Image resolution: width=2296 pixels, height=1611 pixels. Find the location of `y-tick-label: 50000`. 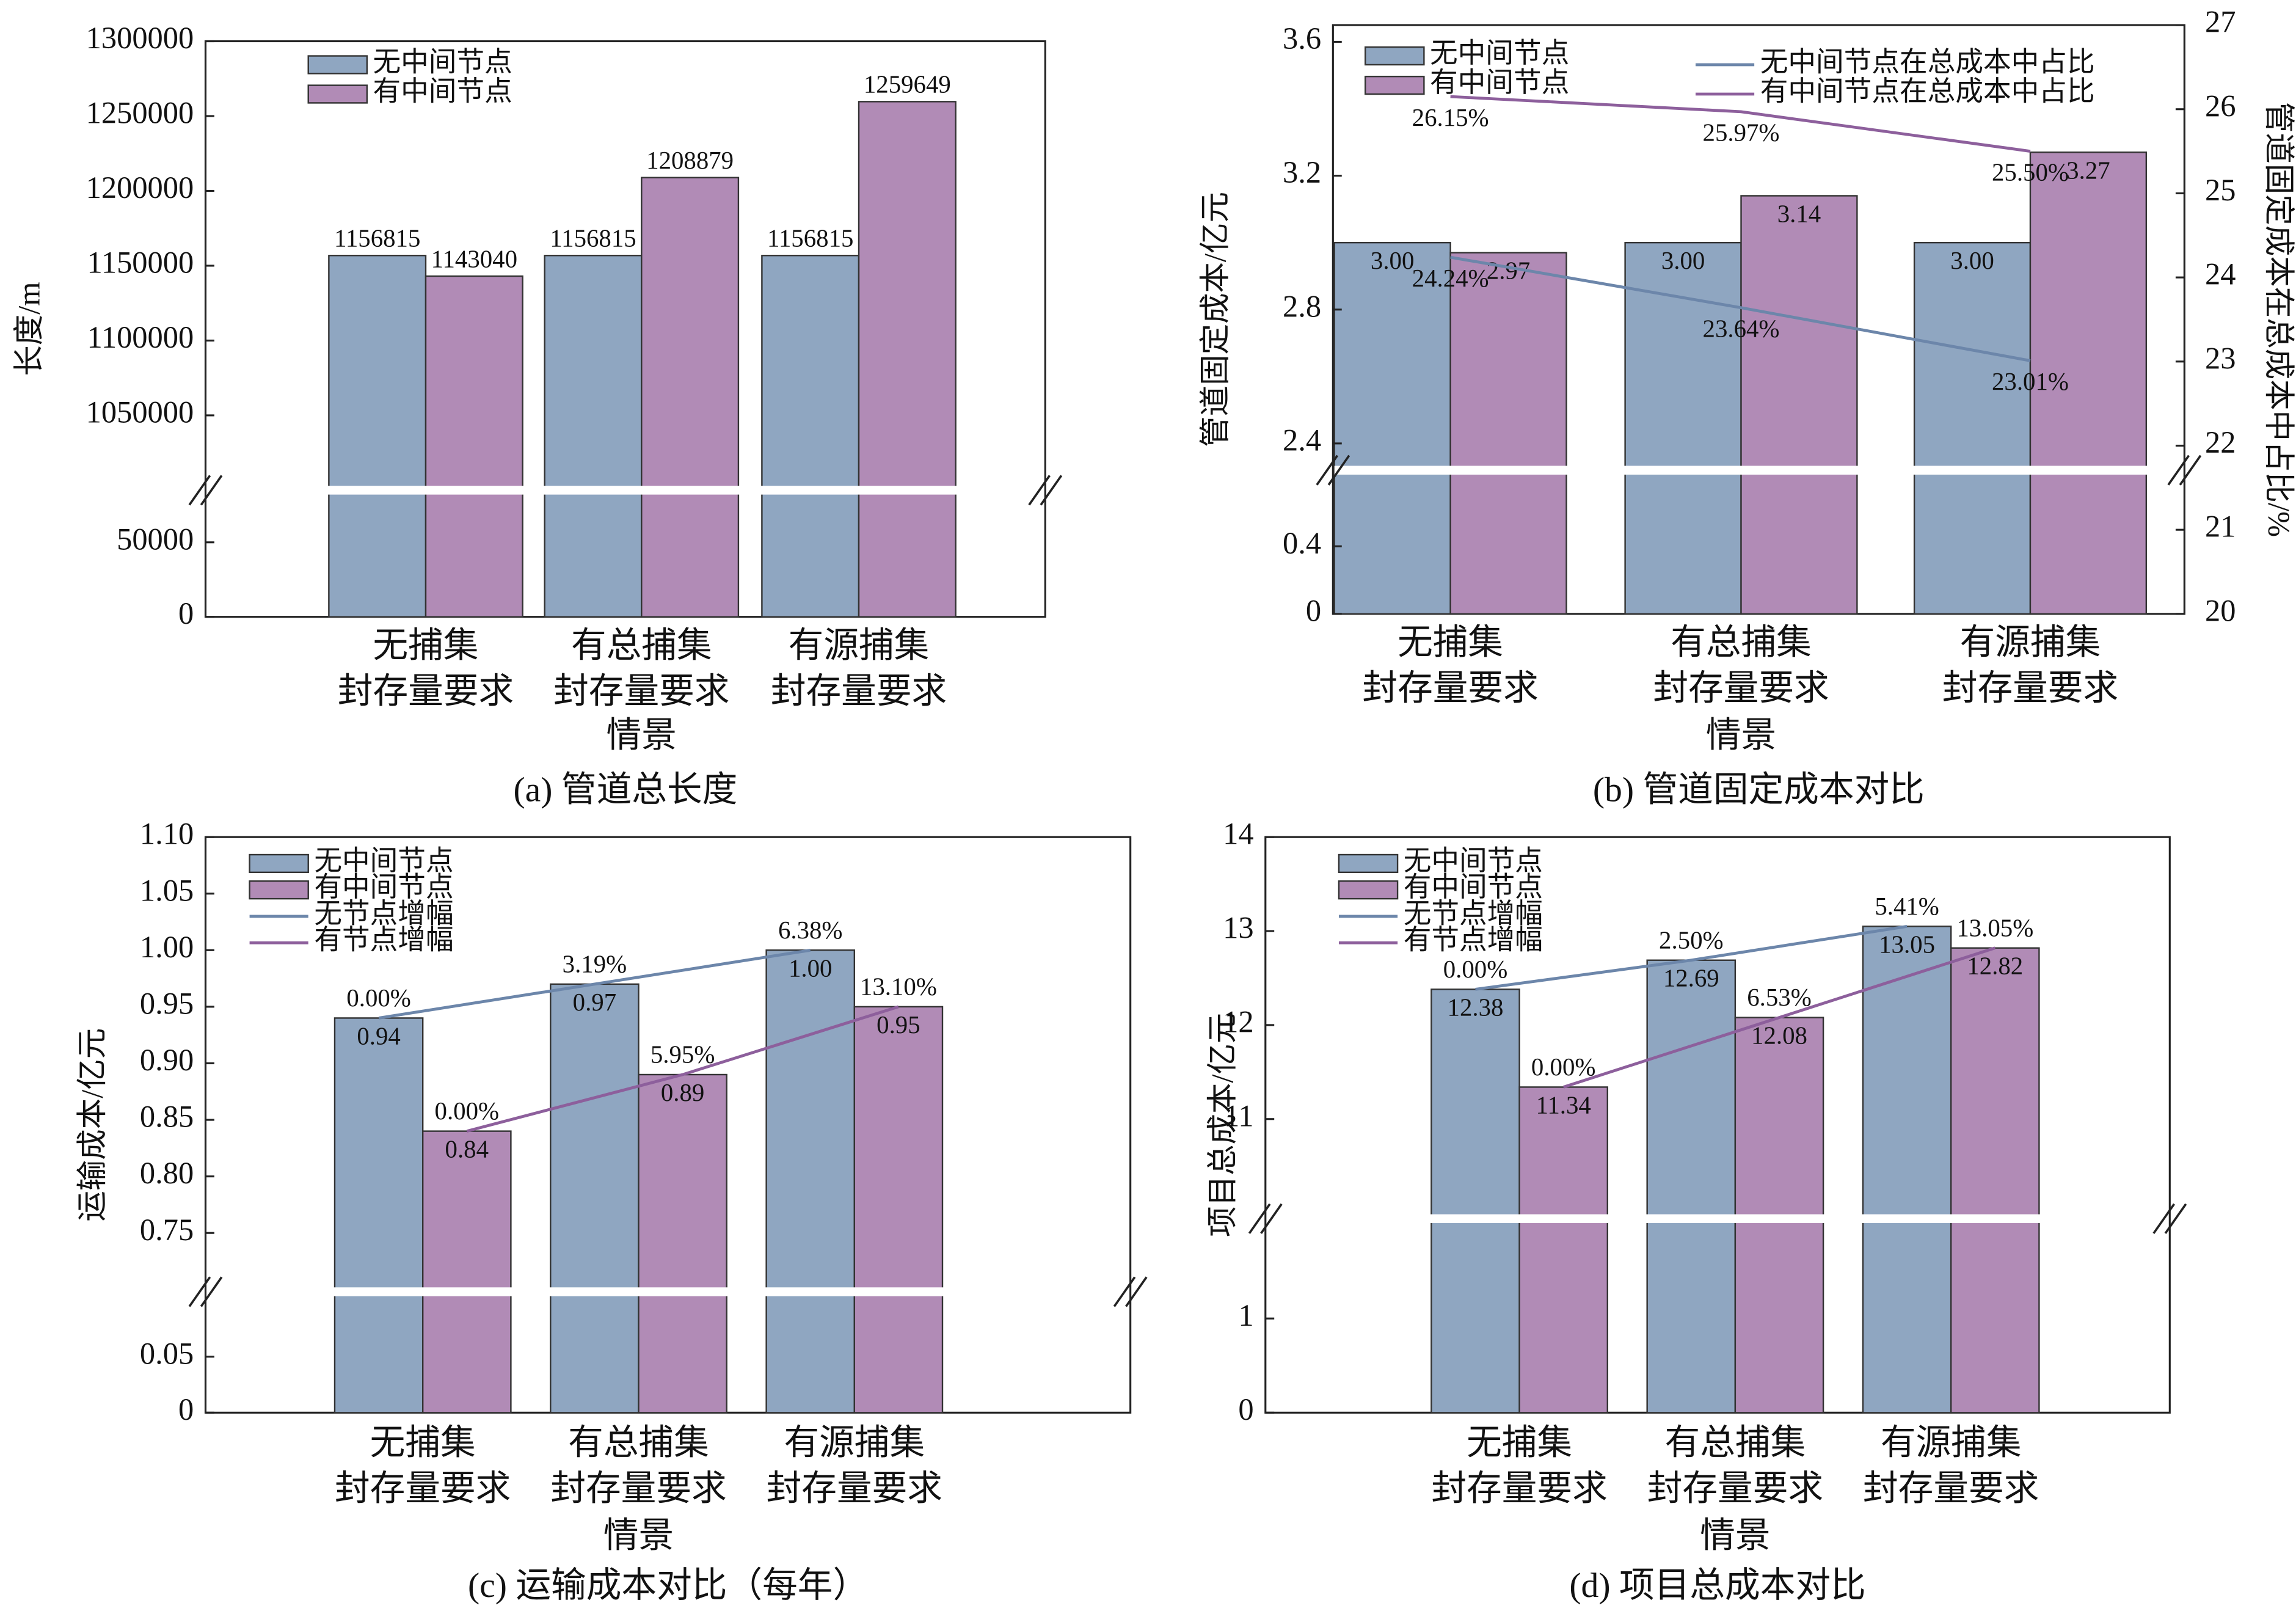

y-tick-label: 50000 is located at coordinates (155, 539).